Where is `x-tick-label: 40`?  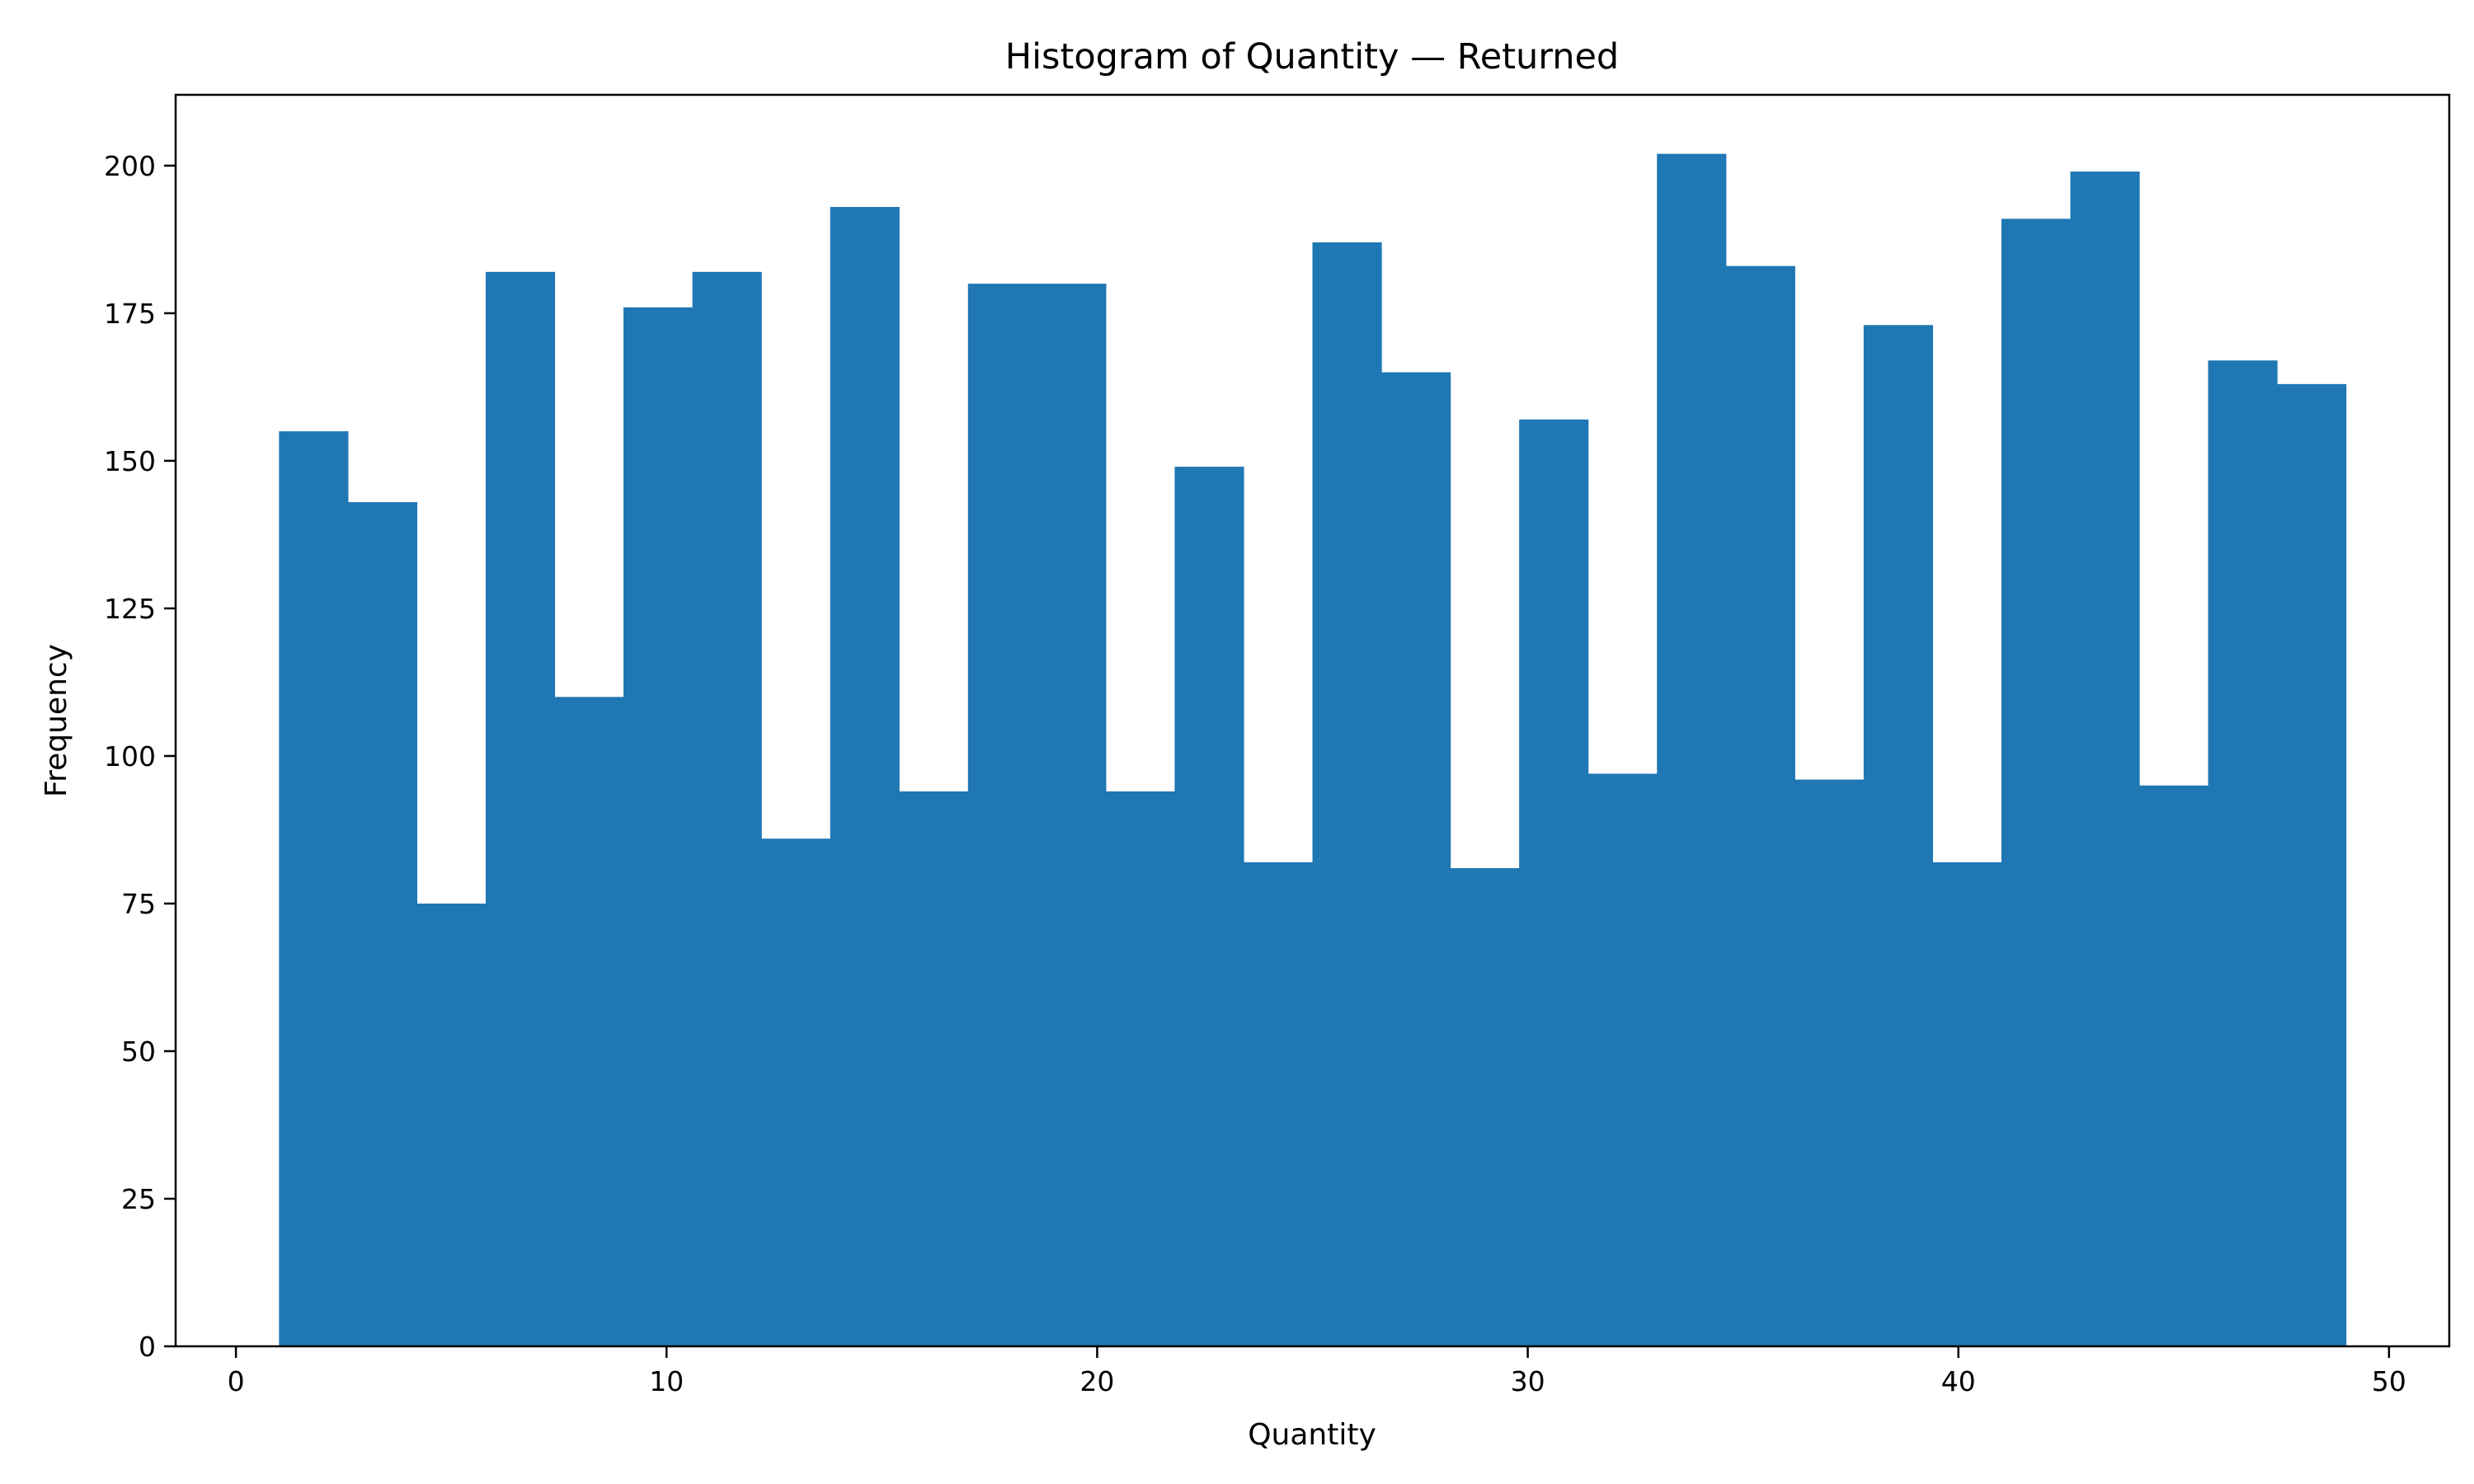
x-tick-label: 40 is located at coordinates (1958, 1381).